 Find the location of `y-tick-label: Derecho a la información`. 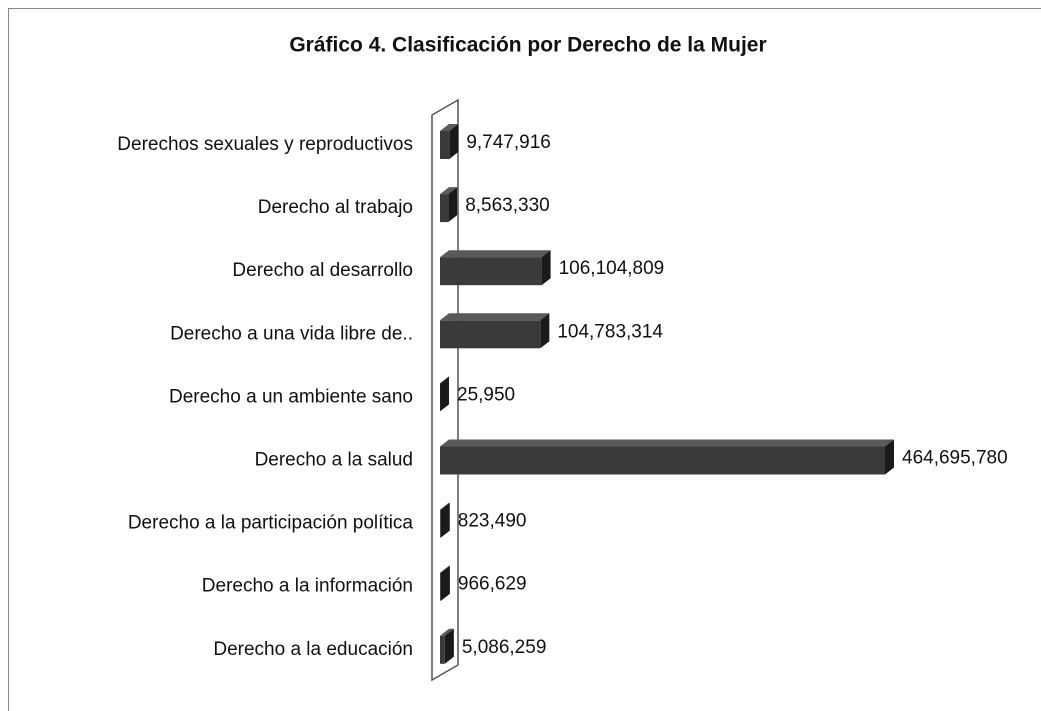

y-tick-label: Derecho a la información is located at coordinates (307, 586).